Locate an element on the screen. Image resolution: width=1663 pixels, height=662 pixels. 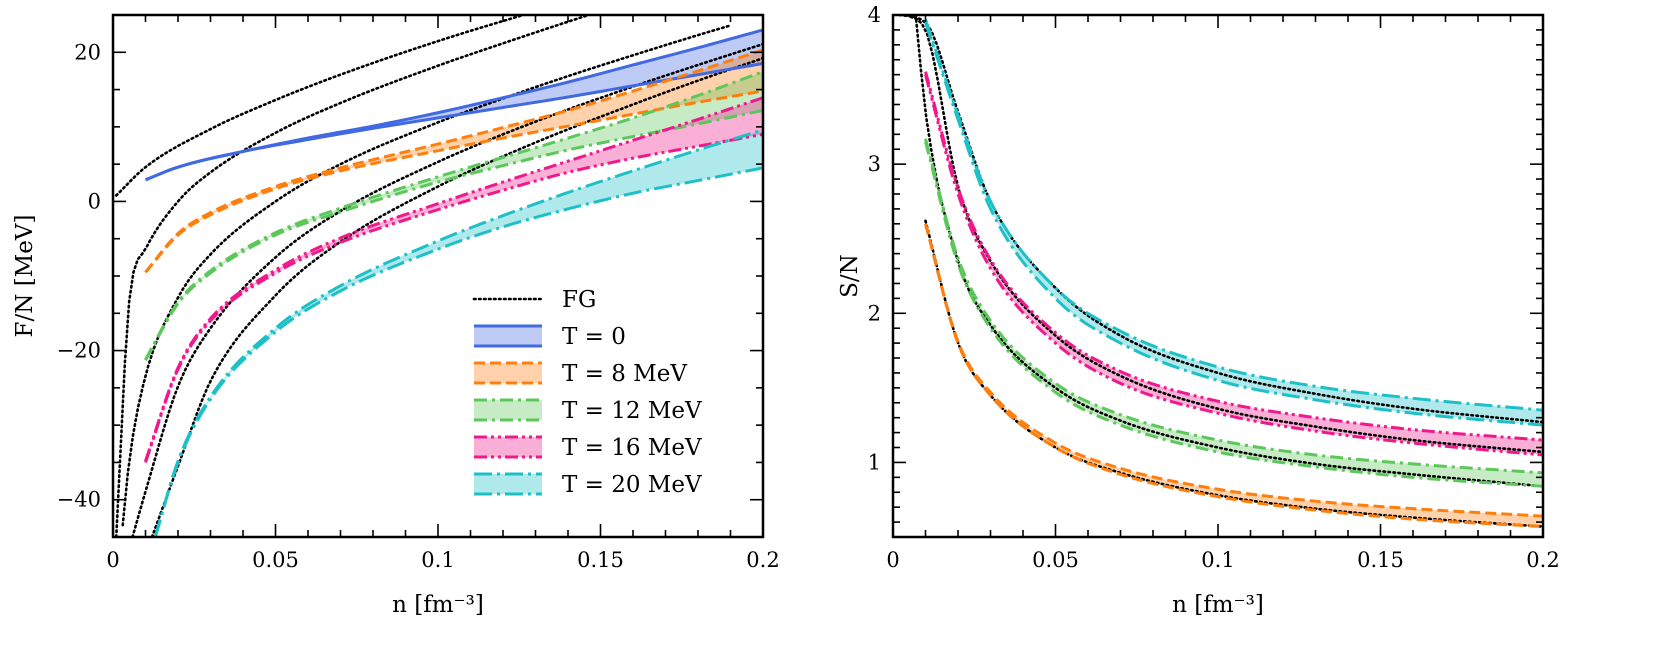
y-axis-label: F/N [MeV] is located at coordinates (25, 276).